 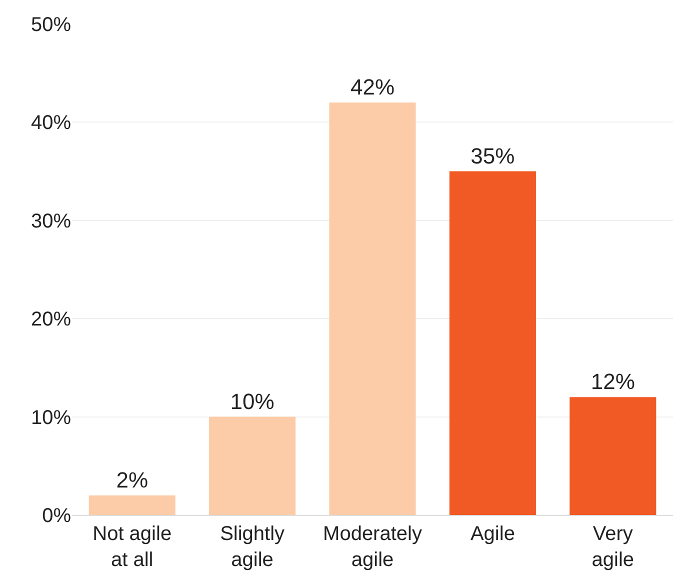 I want to click on x-tick-label: Agile, so click(x=492, y=534).